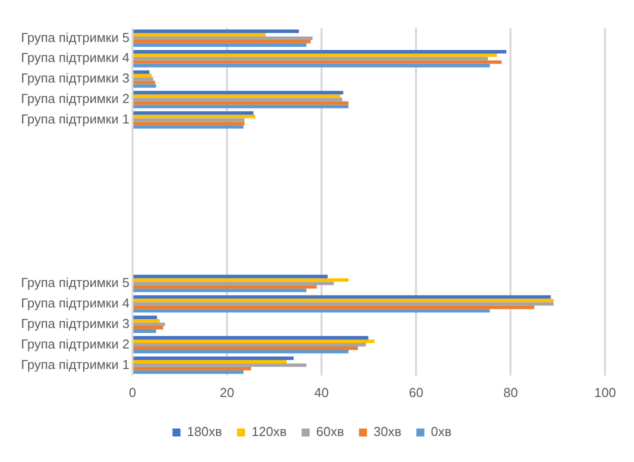 The image size is (634, 462). What do you see at coordinates (388, 432) in the screenshot?
I see `legend-label: 30хв` at bounding box center [388, 432].